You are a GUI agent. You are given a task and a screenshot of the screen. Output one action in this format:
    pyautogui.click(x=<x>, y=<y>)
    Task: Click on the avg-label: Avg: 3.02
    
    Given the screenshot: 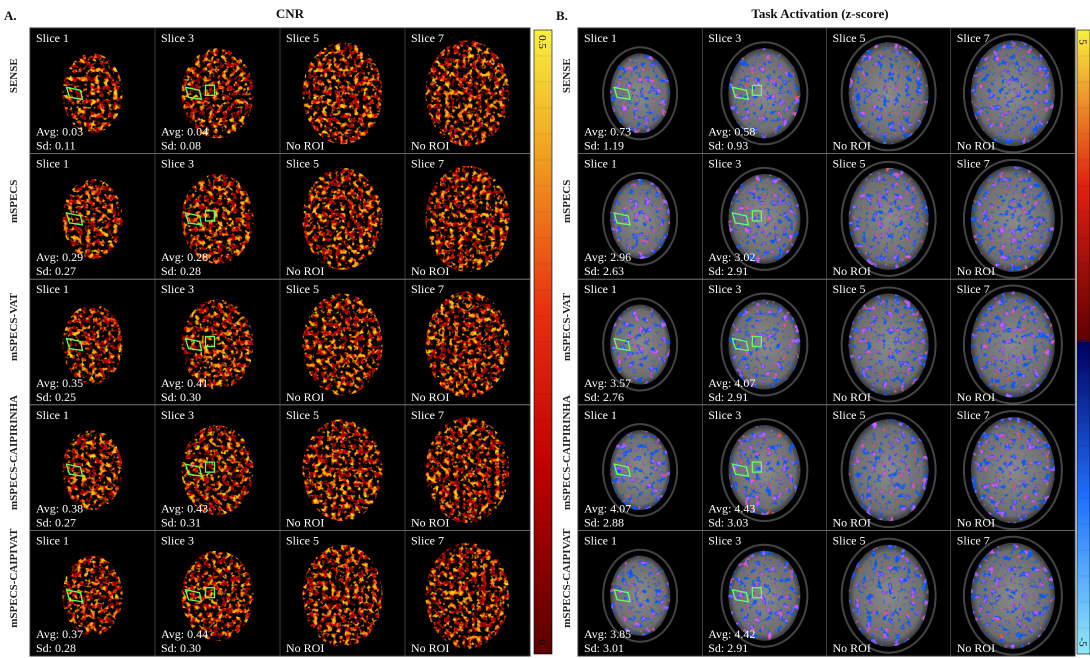 What is the action you would take?
    pyautogui.click(x=731, y=257)
    